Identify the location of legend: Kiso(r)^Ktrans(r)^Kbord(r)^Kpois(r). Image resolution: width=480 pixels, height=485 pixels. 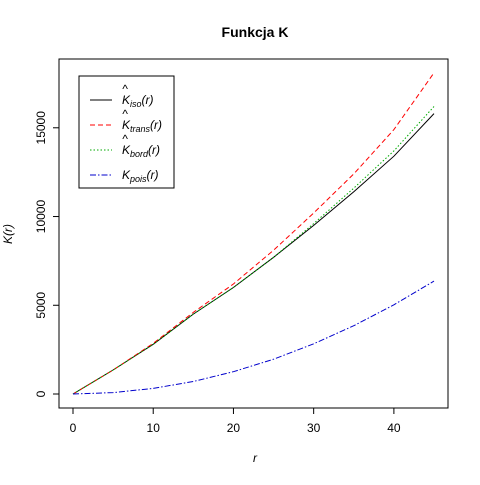
(126, 132).